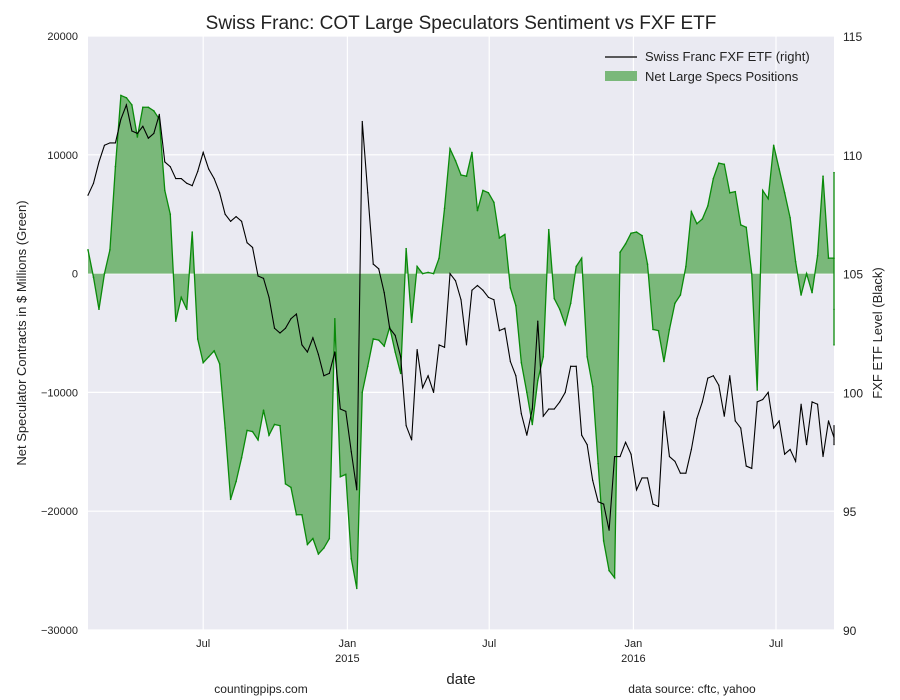  What do you see at coordinates (727, 56) in the screenshot?
I see `legend-label-etf: Swiss Franc FXF ETF (right)` at bounding box center [727, 56].